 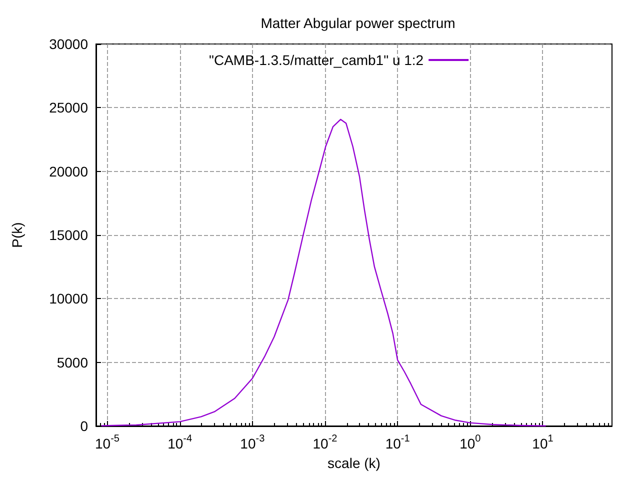 What do you see at coordinates (68, 171) in the screenshot?
I see `y-tick-label: 20000` at bounding box center [68, 171].